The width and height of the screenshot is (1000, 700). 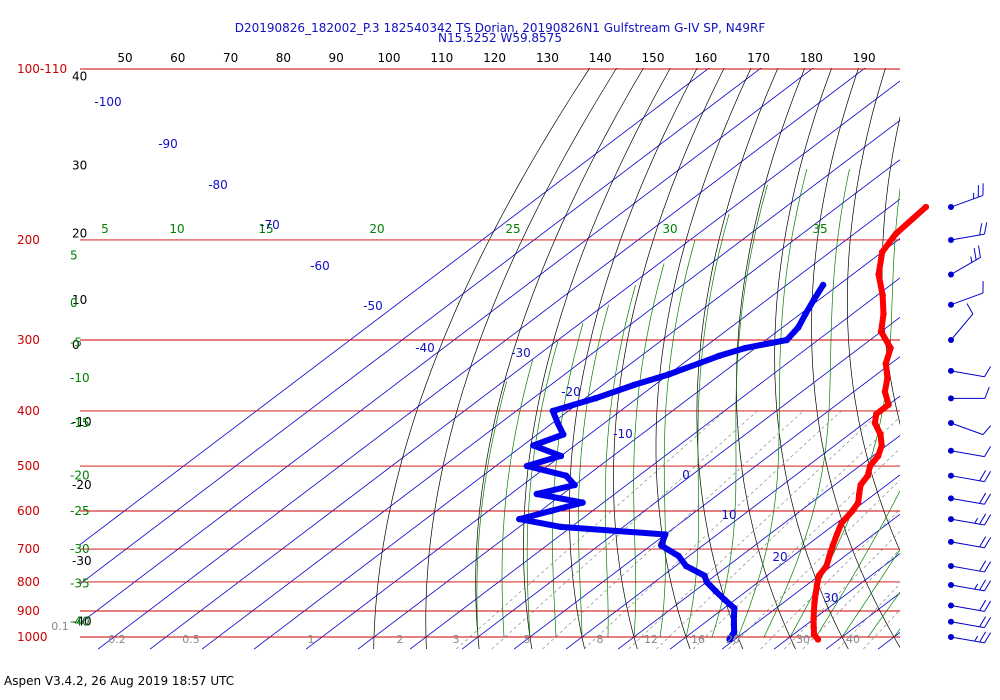 What do you see at coordinates (698, 639) in the screenshot?
I see `mixing-ratio-label: 16` at bounding box center [698, 639].